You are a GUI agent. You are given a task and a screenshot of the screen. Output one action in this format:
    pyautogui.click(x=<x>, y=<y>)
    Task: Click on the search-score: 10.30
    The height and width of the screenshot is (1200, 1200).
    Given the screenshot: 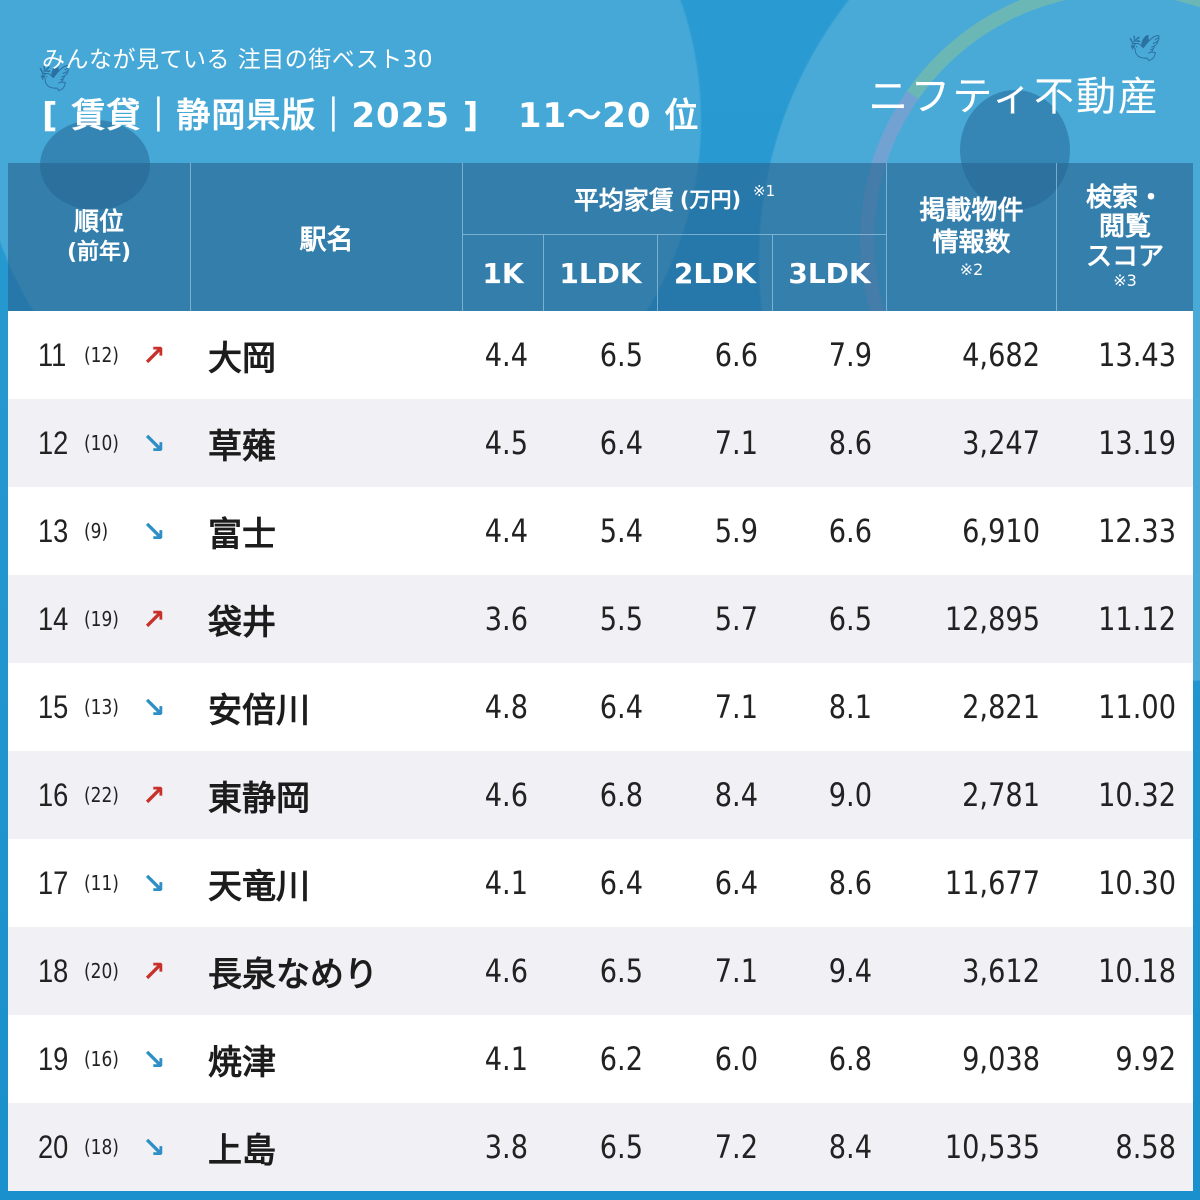 What is the action you would take?
    pyautogui.click(x=1137, y=883)
    